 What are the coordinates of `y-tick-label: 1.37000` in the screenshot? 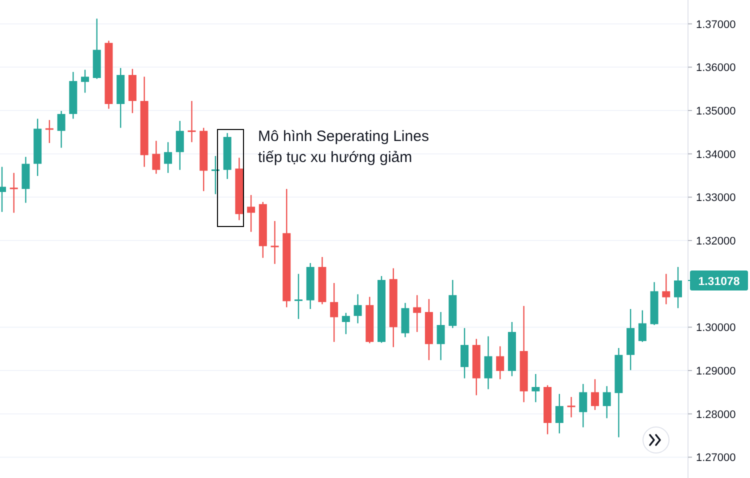 It's located at (716, 24).